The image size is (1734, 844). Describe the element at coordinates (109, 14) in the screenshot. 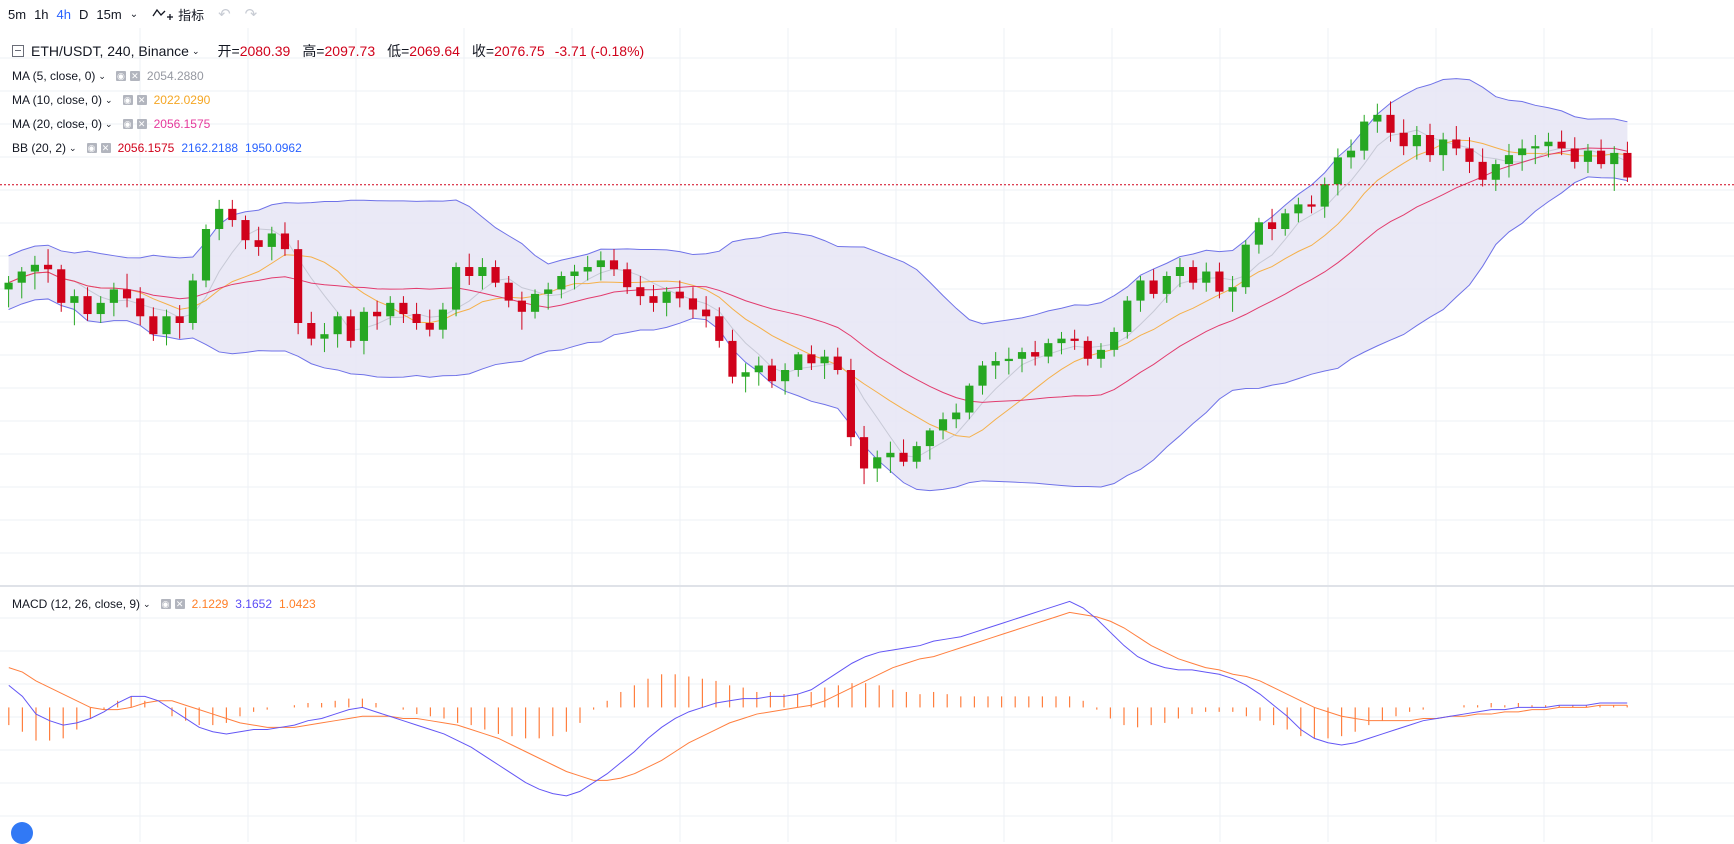

I see `timeframe-15m: 15m` at that location.